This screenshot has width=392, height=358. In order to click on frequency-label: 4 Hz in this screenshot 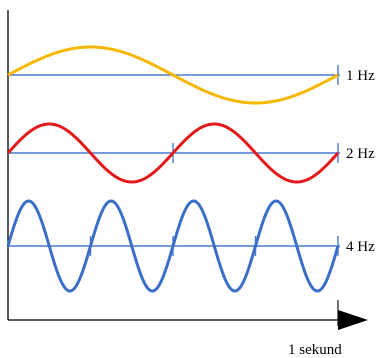, I will do `click(360, 247)`.